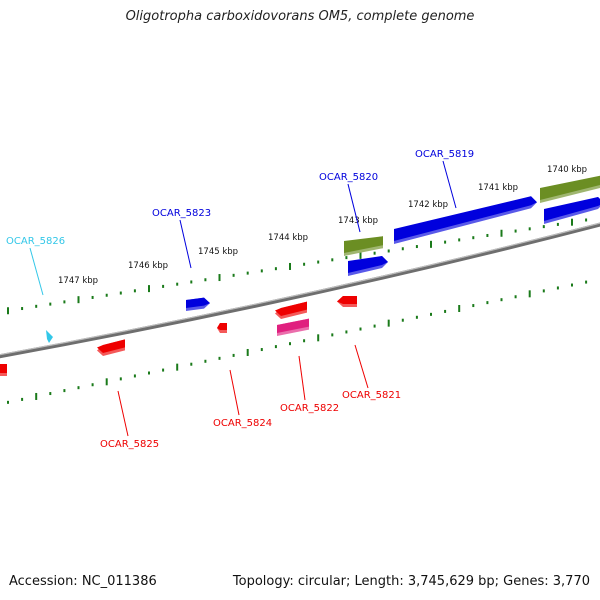 The height and width of the screenshot is (600, 600). I want to click on gene-label: OCAR_5823, so click(181, 213).